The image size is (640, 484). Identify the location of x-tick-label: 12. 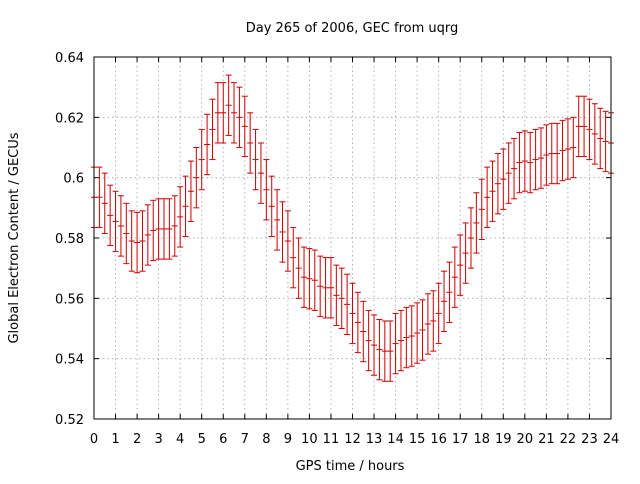
(352, 439).